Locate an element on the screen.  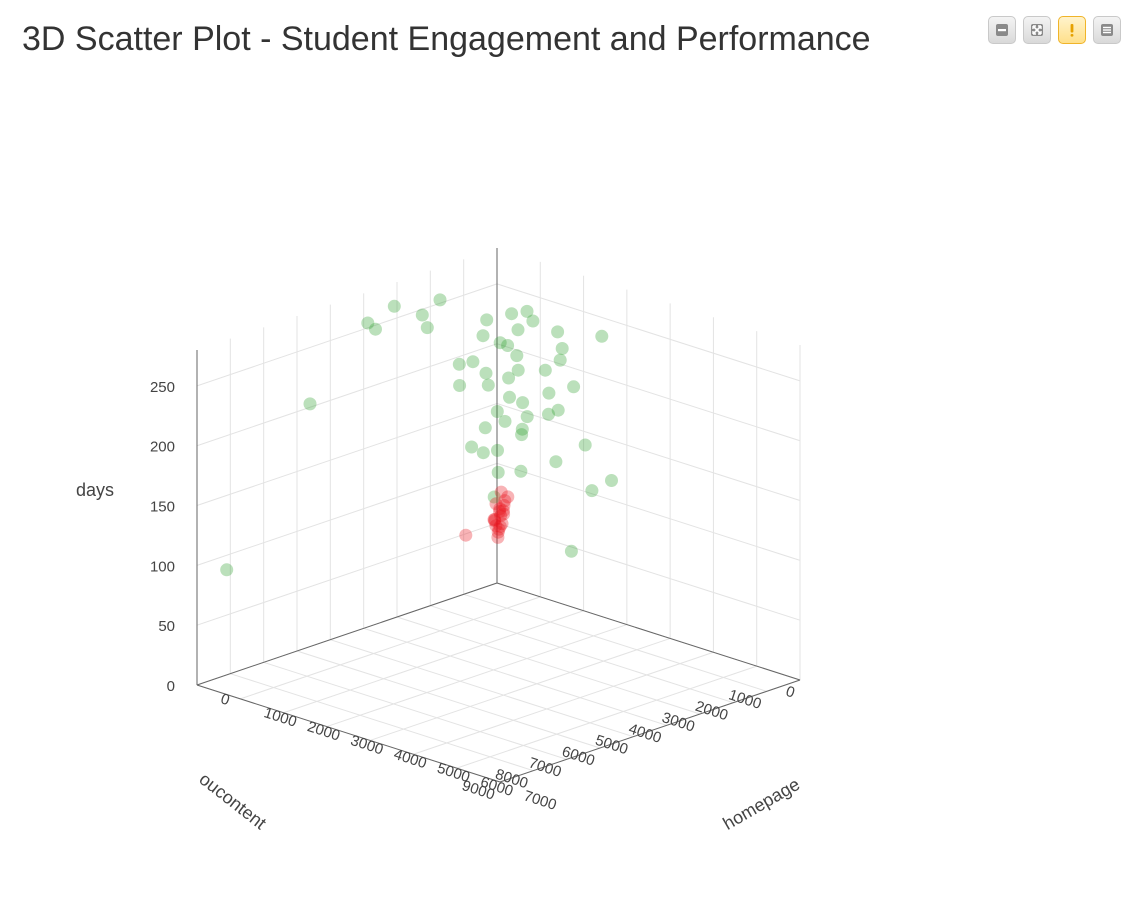
x-tick-label: 0 is located at coordinates (790, 692).